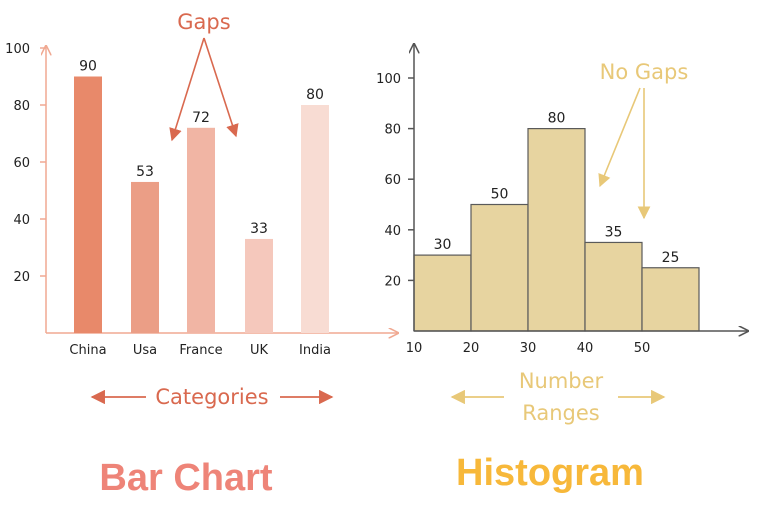 This screenshot has width=760, height=521. Describe the element at coordinates (21, 277) in the screenshot. I see `bar-y-tick-label: 20` at that location.